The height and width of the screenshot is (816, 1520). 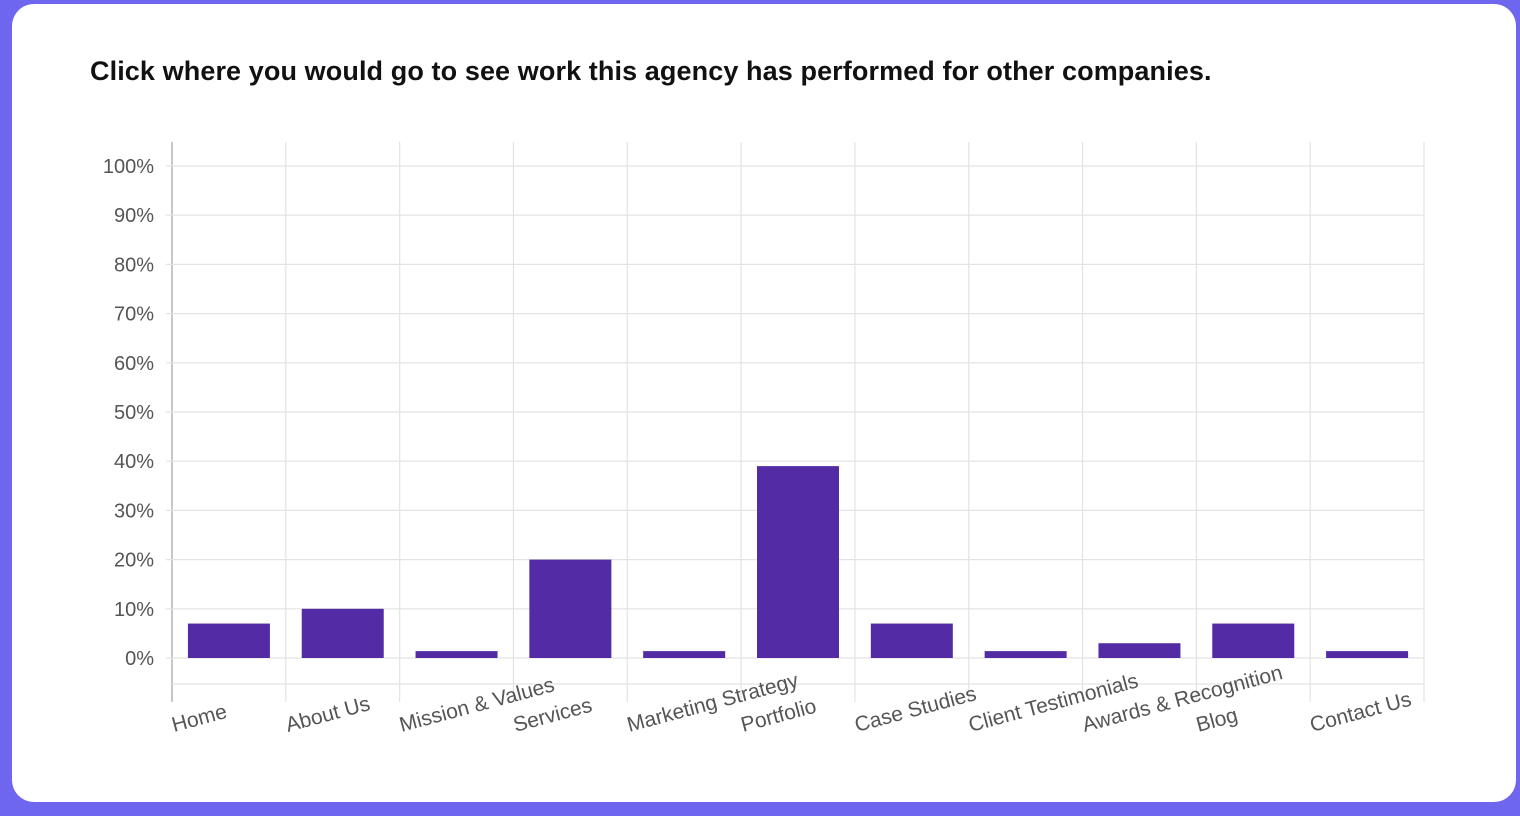 I want to click on y-tick-label: 20%, so click(x=134, y=561).